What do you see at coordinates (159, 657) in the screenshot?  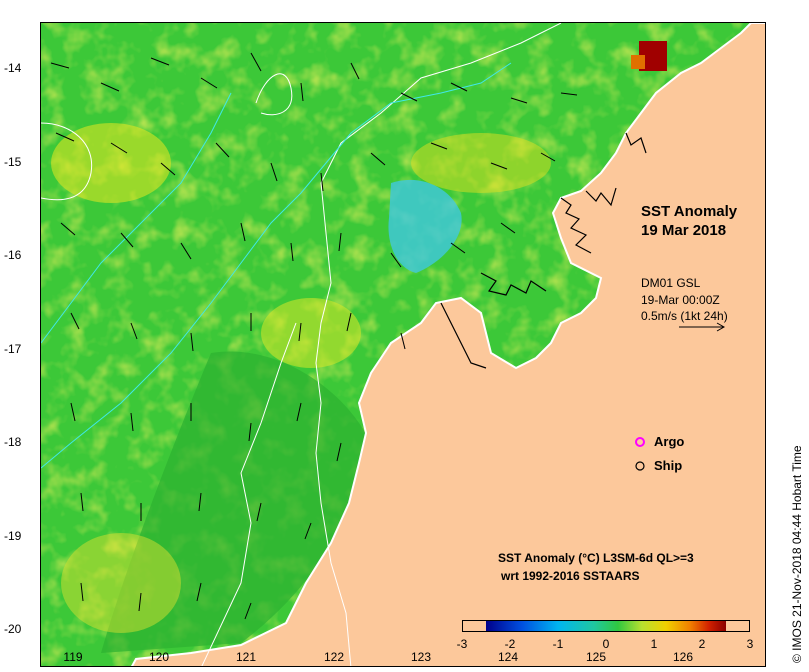 I see `lon-label: 120` at bounding box center [159, 657].